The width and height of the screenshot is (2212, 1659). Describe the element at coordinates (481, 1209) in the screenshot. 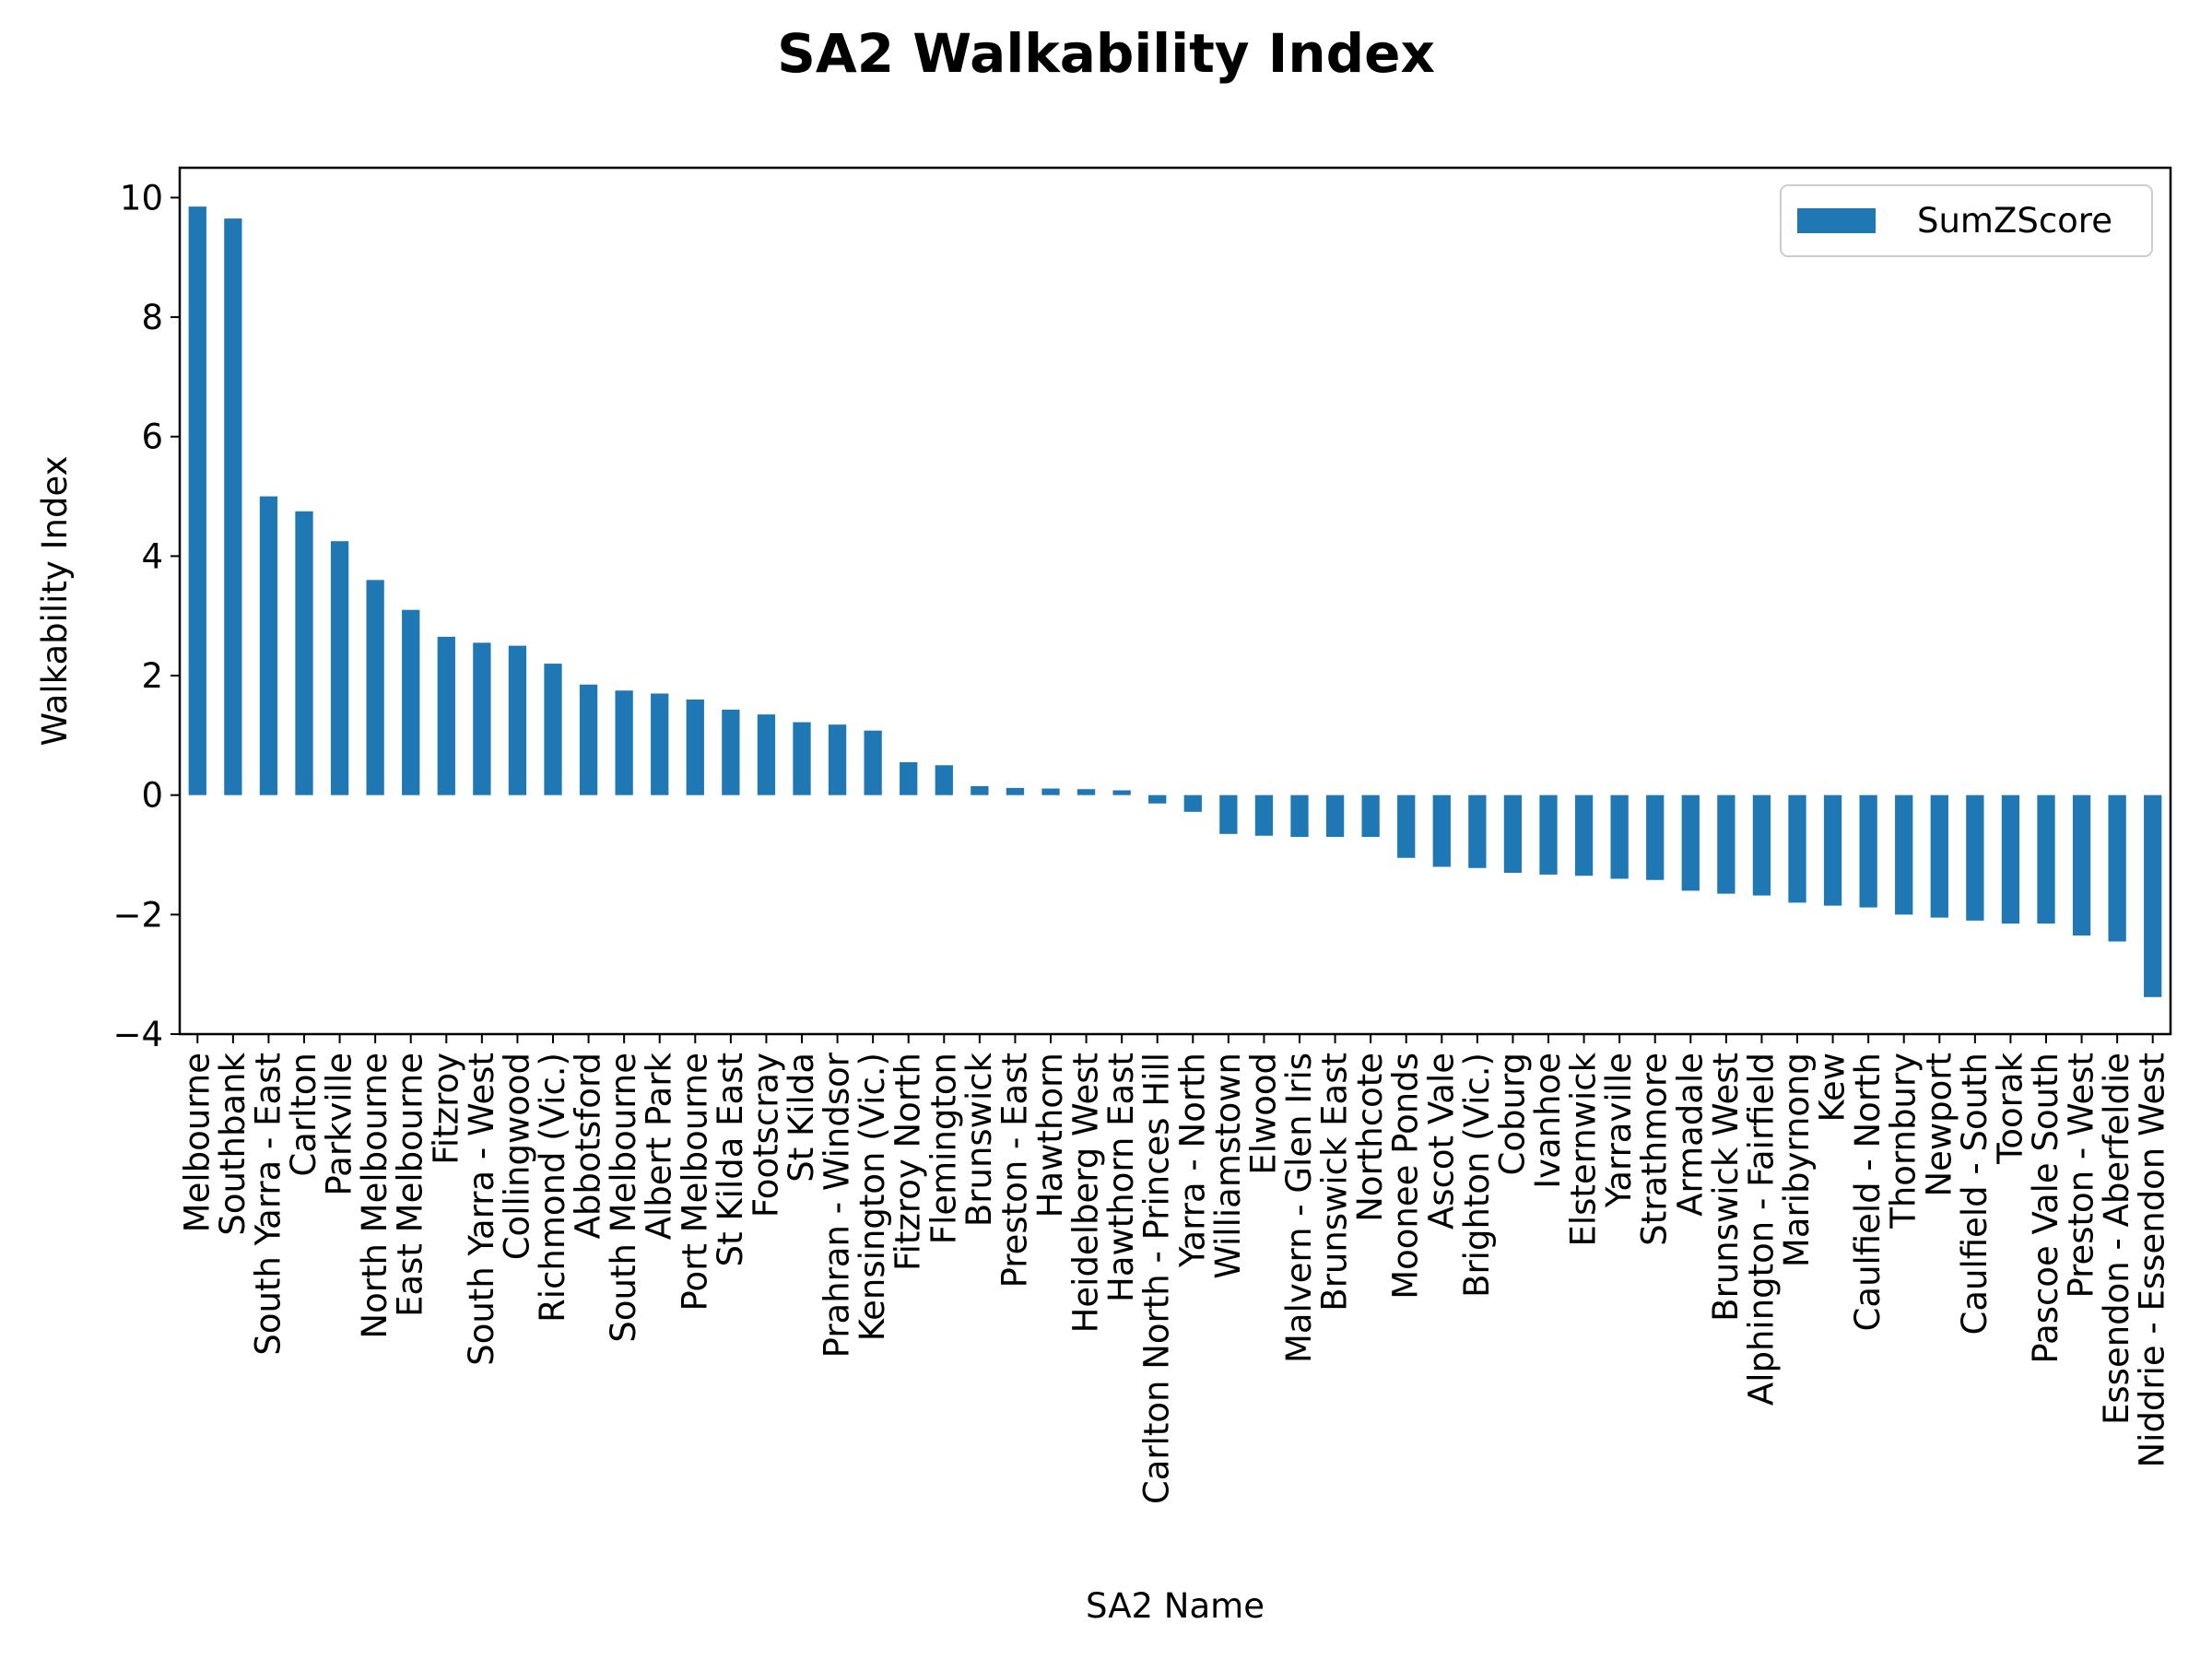

I see `x-tick-label: South Yarra - West` at that location.